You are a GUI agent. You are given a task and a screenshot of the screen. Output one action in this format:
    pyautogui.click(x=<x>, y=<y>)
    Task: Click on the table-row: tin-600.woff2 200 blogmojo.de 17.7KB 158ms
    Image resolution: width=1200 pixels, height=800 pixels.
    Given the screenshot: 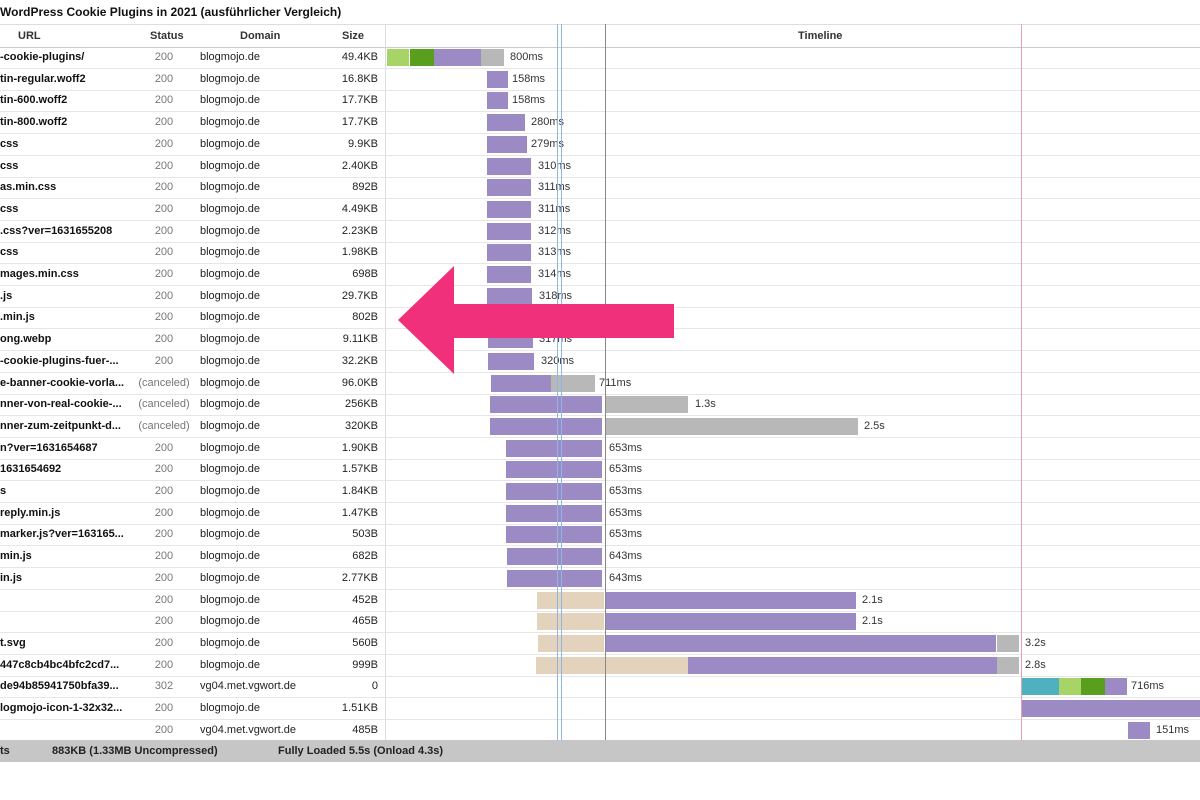 What is the action you would take?
    pyautogui.click(x=600, y=101)
    